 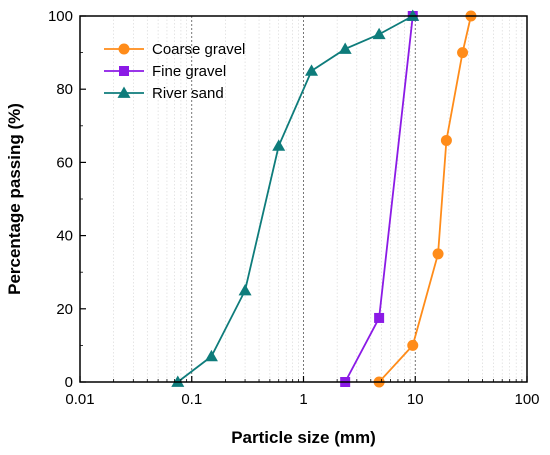 I want to click on series-line, so click(x=425, y=199).